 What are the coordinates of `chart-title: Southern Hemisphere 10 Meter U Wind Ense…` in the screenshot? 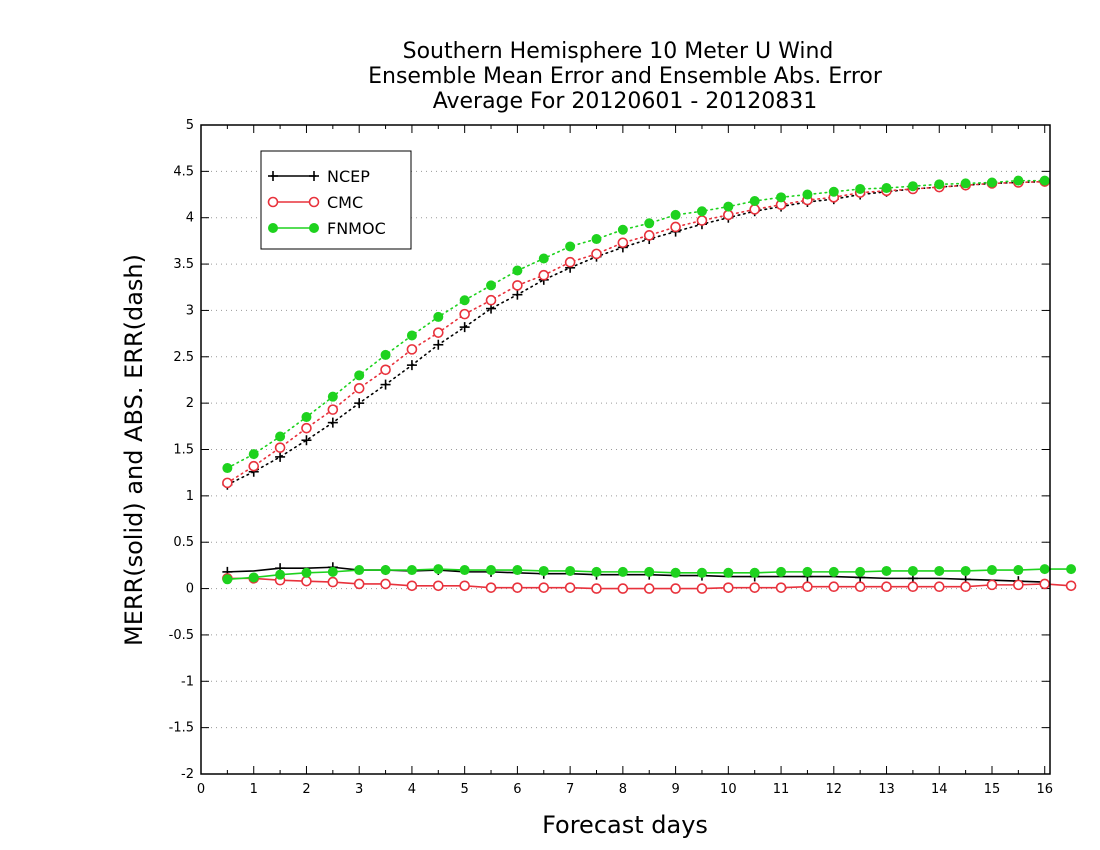 It's located at (625, 76).